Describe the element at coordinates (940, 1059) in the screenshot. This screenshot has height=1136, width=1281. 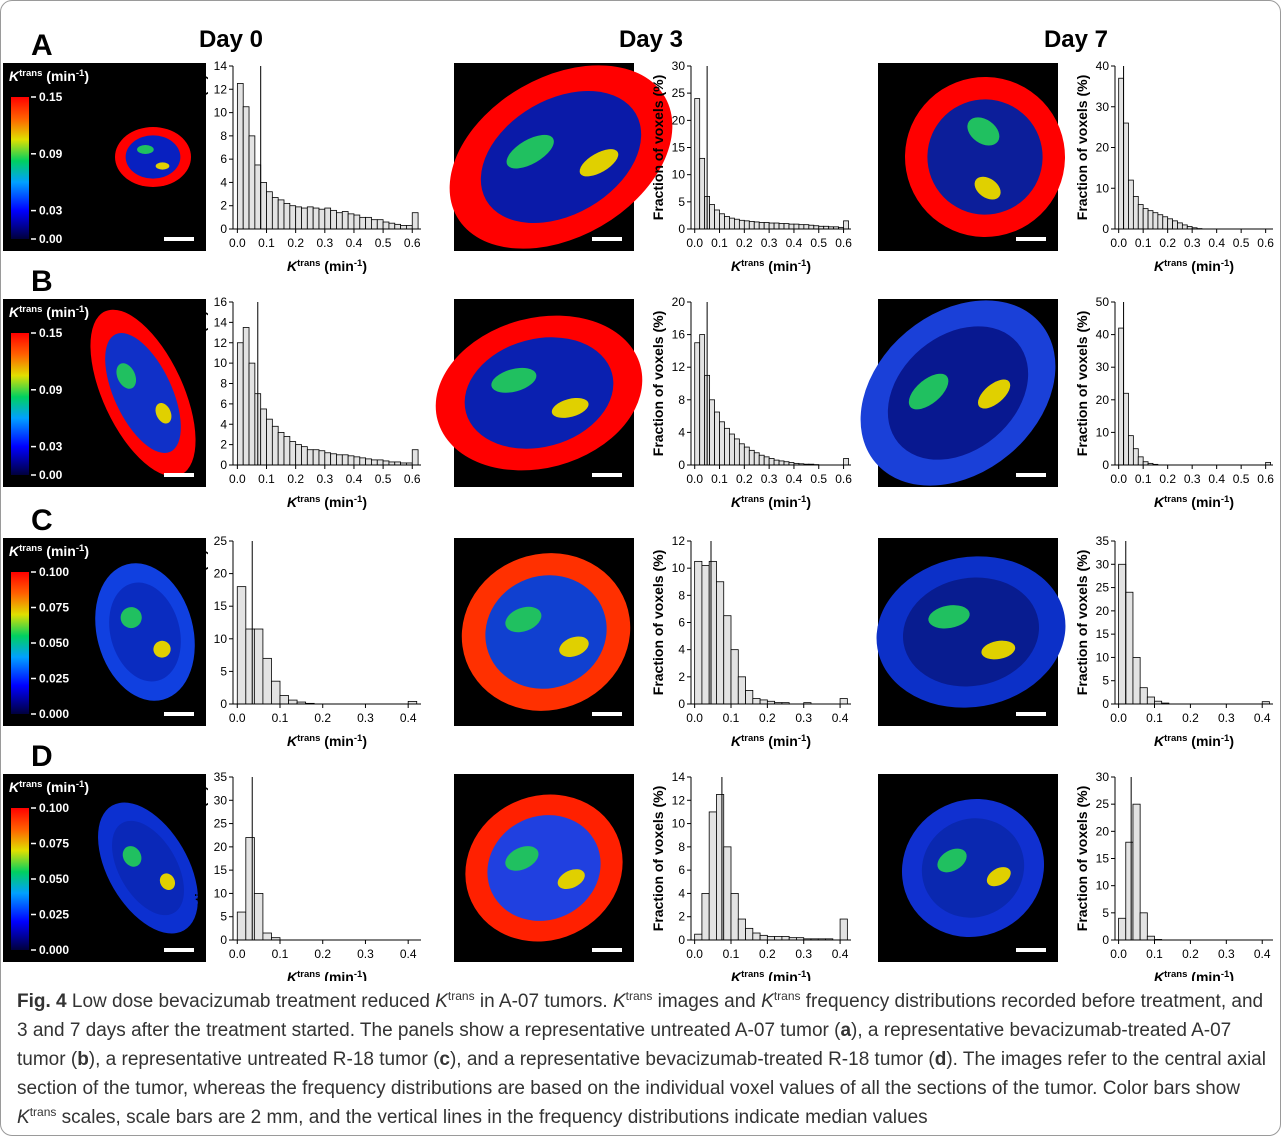
I see `caption-text: d` at that location.